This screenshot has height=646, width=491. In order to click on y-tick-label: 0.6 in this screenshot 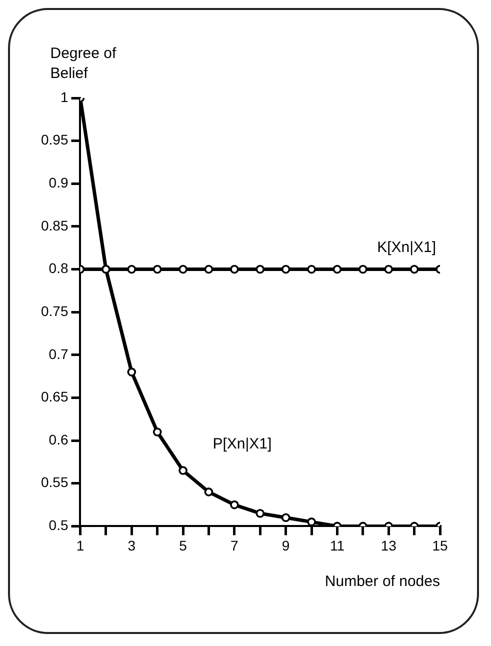, I will do `click(58, 439)`.